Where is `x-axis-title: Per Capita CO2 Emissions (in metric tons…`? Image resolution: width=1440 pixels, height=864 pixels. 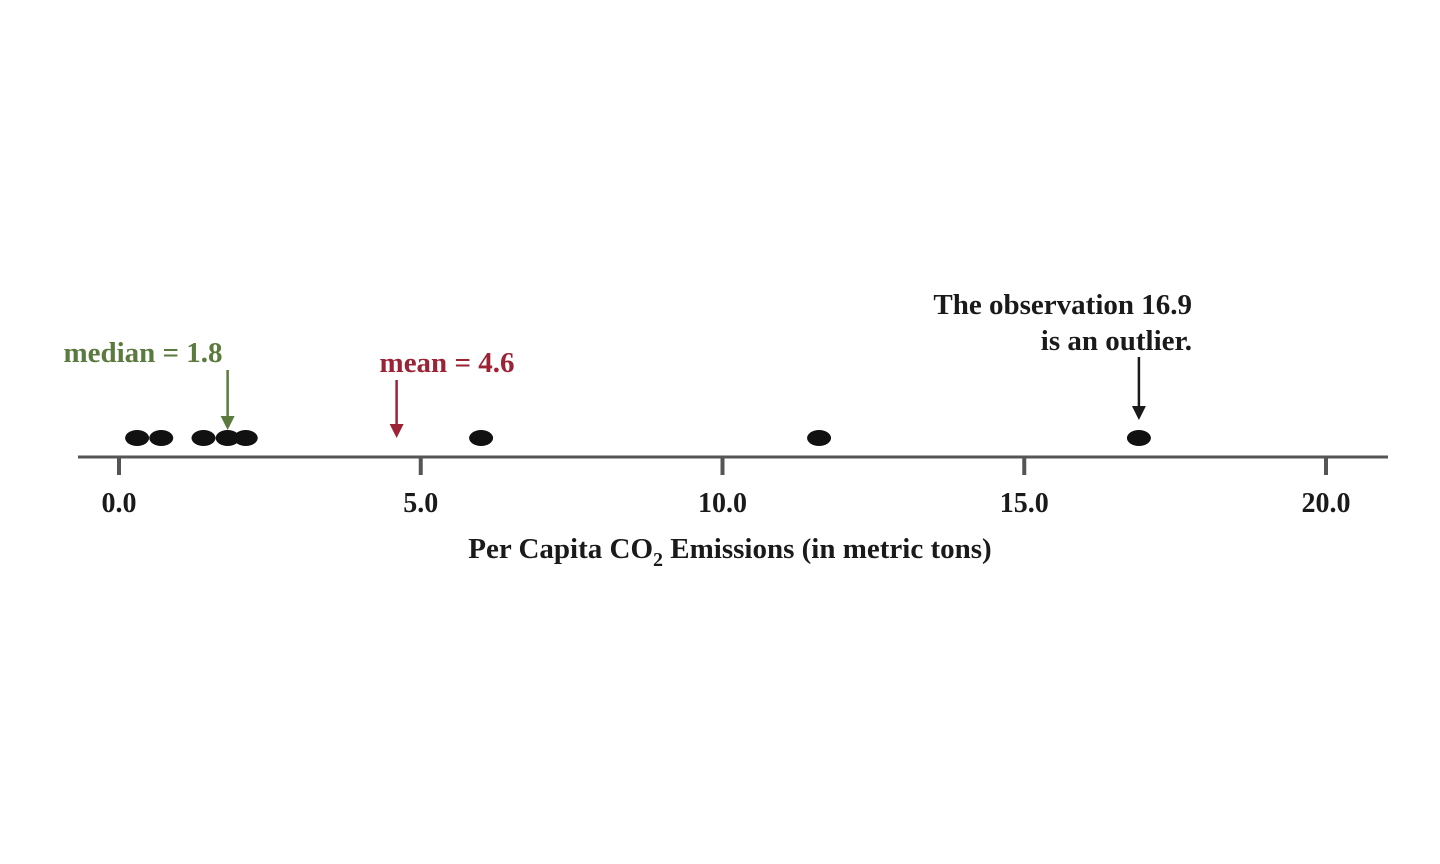 x-axis-title: Per Capita CO2 Emissions (in metric tons… is located at coordinates (729, 552).